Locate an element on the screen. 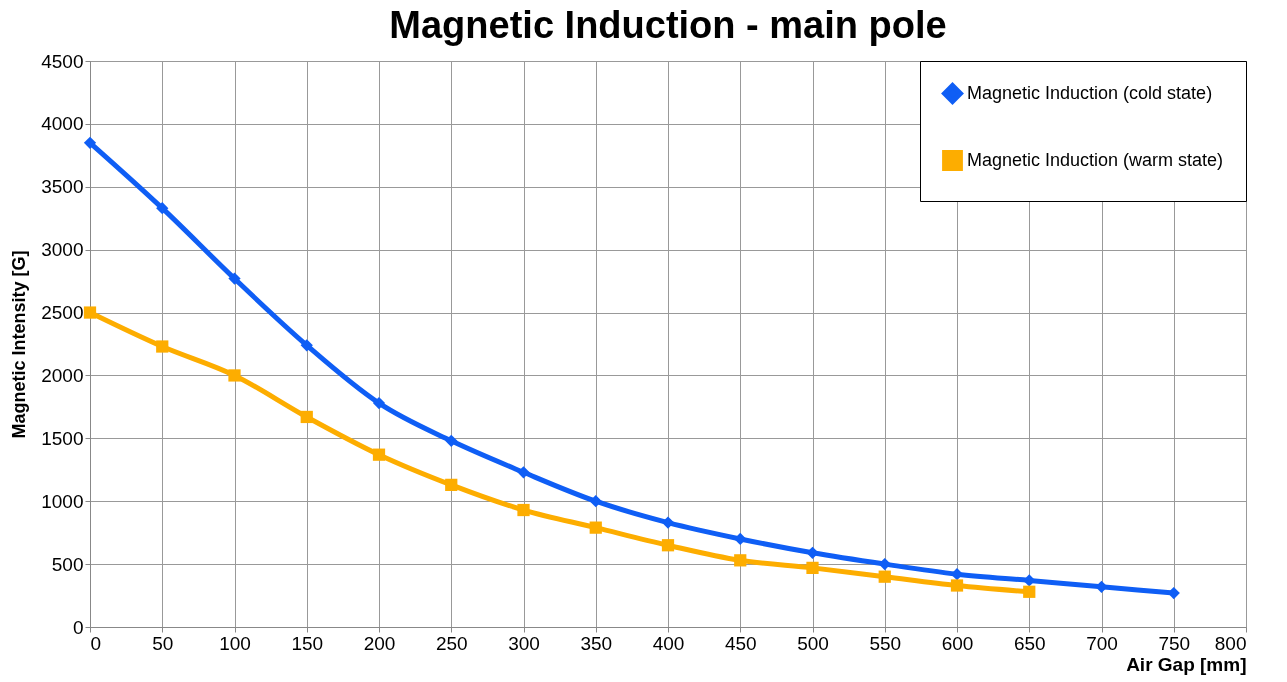 The image size is (1287, 682). x-tick-label: 0 is located at coordinates (96, 643).